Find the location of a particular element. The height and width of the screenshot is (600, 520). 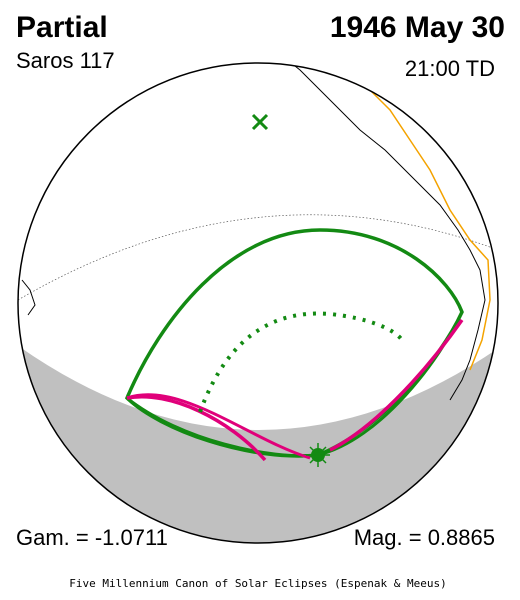

mid-eclipse-dots is located at coordinates (301, 362).